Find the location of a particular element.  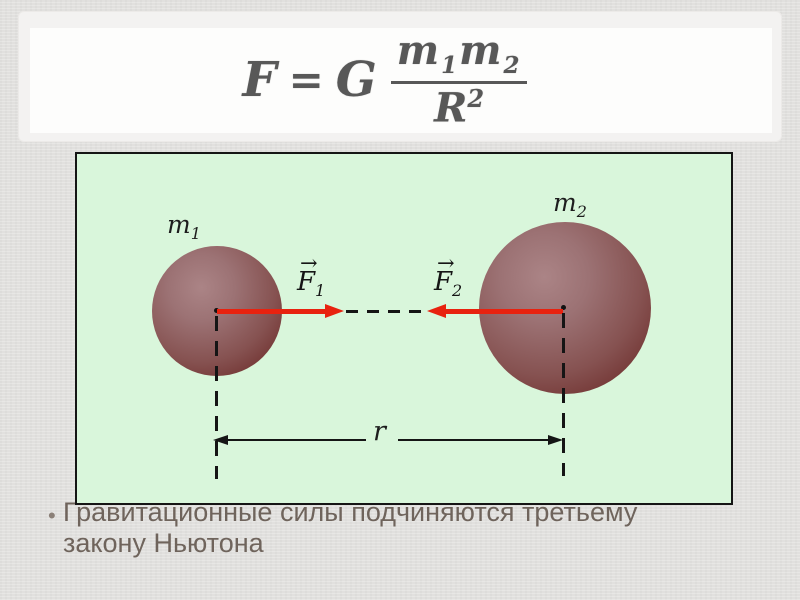

formula-lhs: F is located at coordinates (259, 79).